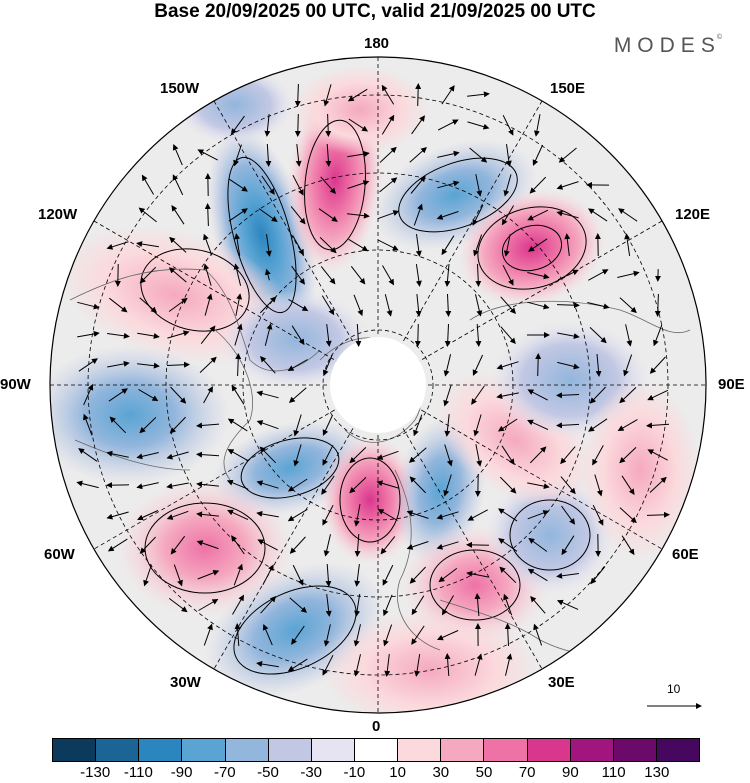 This screenshot has width=750, height=783. What do you see at coordinates (613, 772) in the screenshot?
I see `colorbar-tick-label: 110` at bounding box center [613, 772].